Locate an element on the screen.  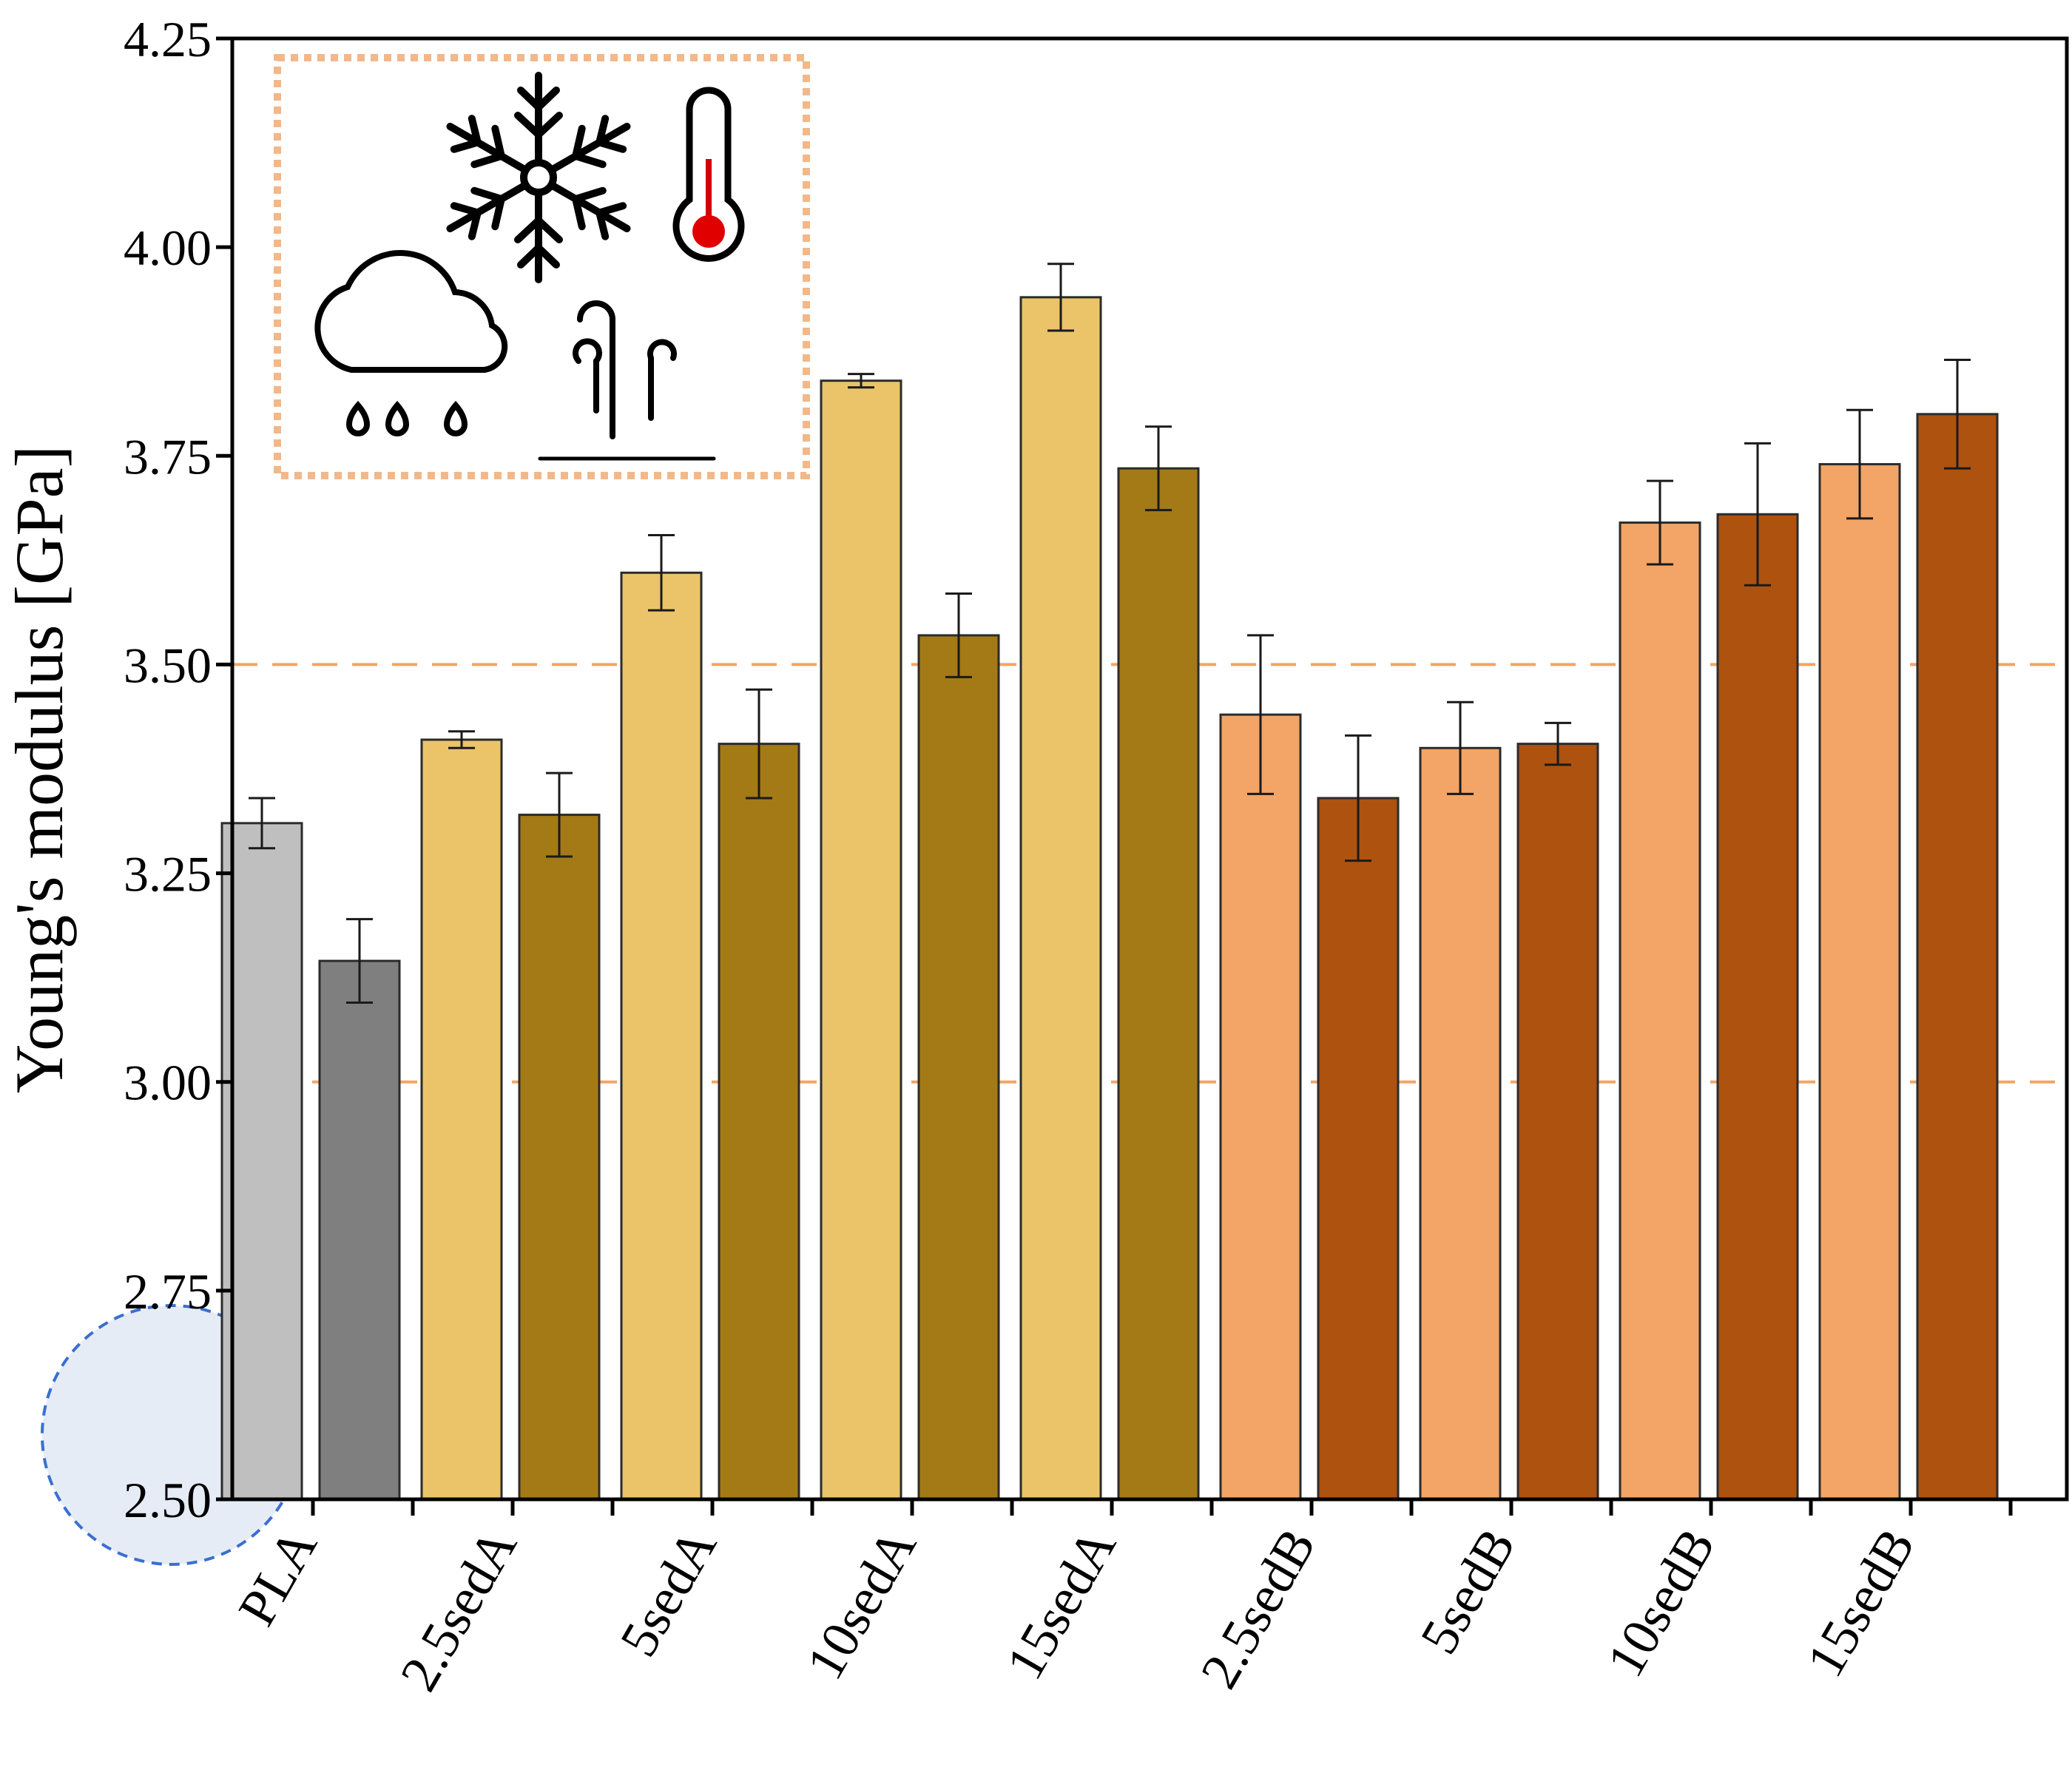
bar-10sedA-before is located at coordinates (861, 940).